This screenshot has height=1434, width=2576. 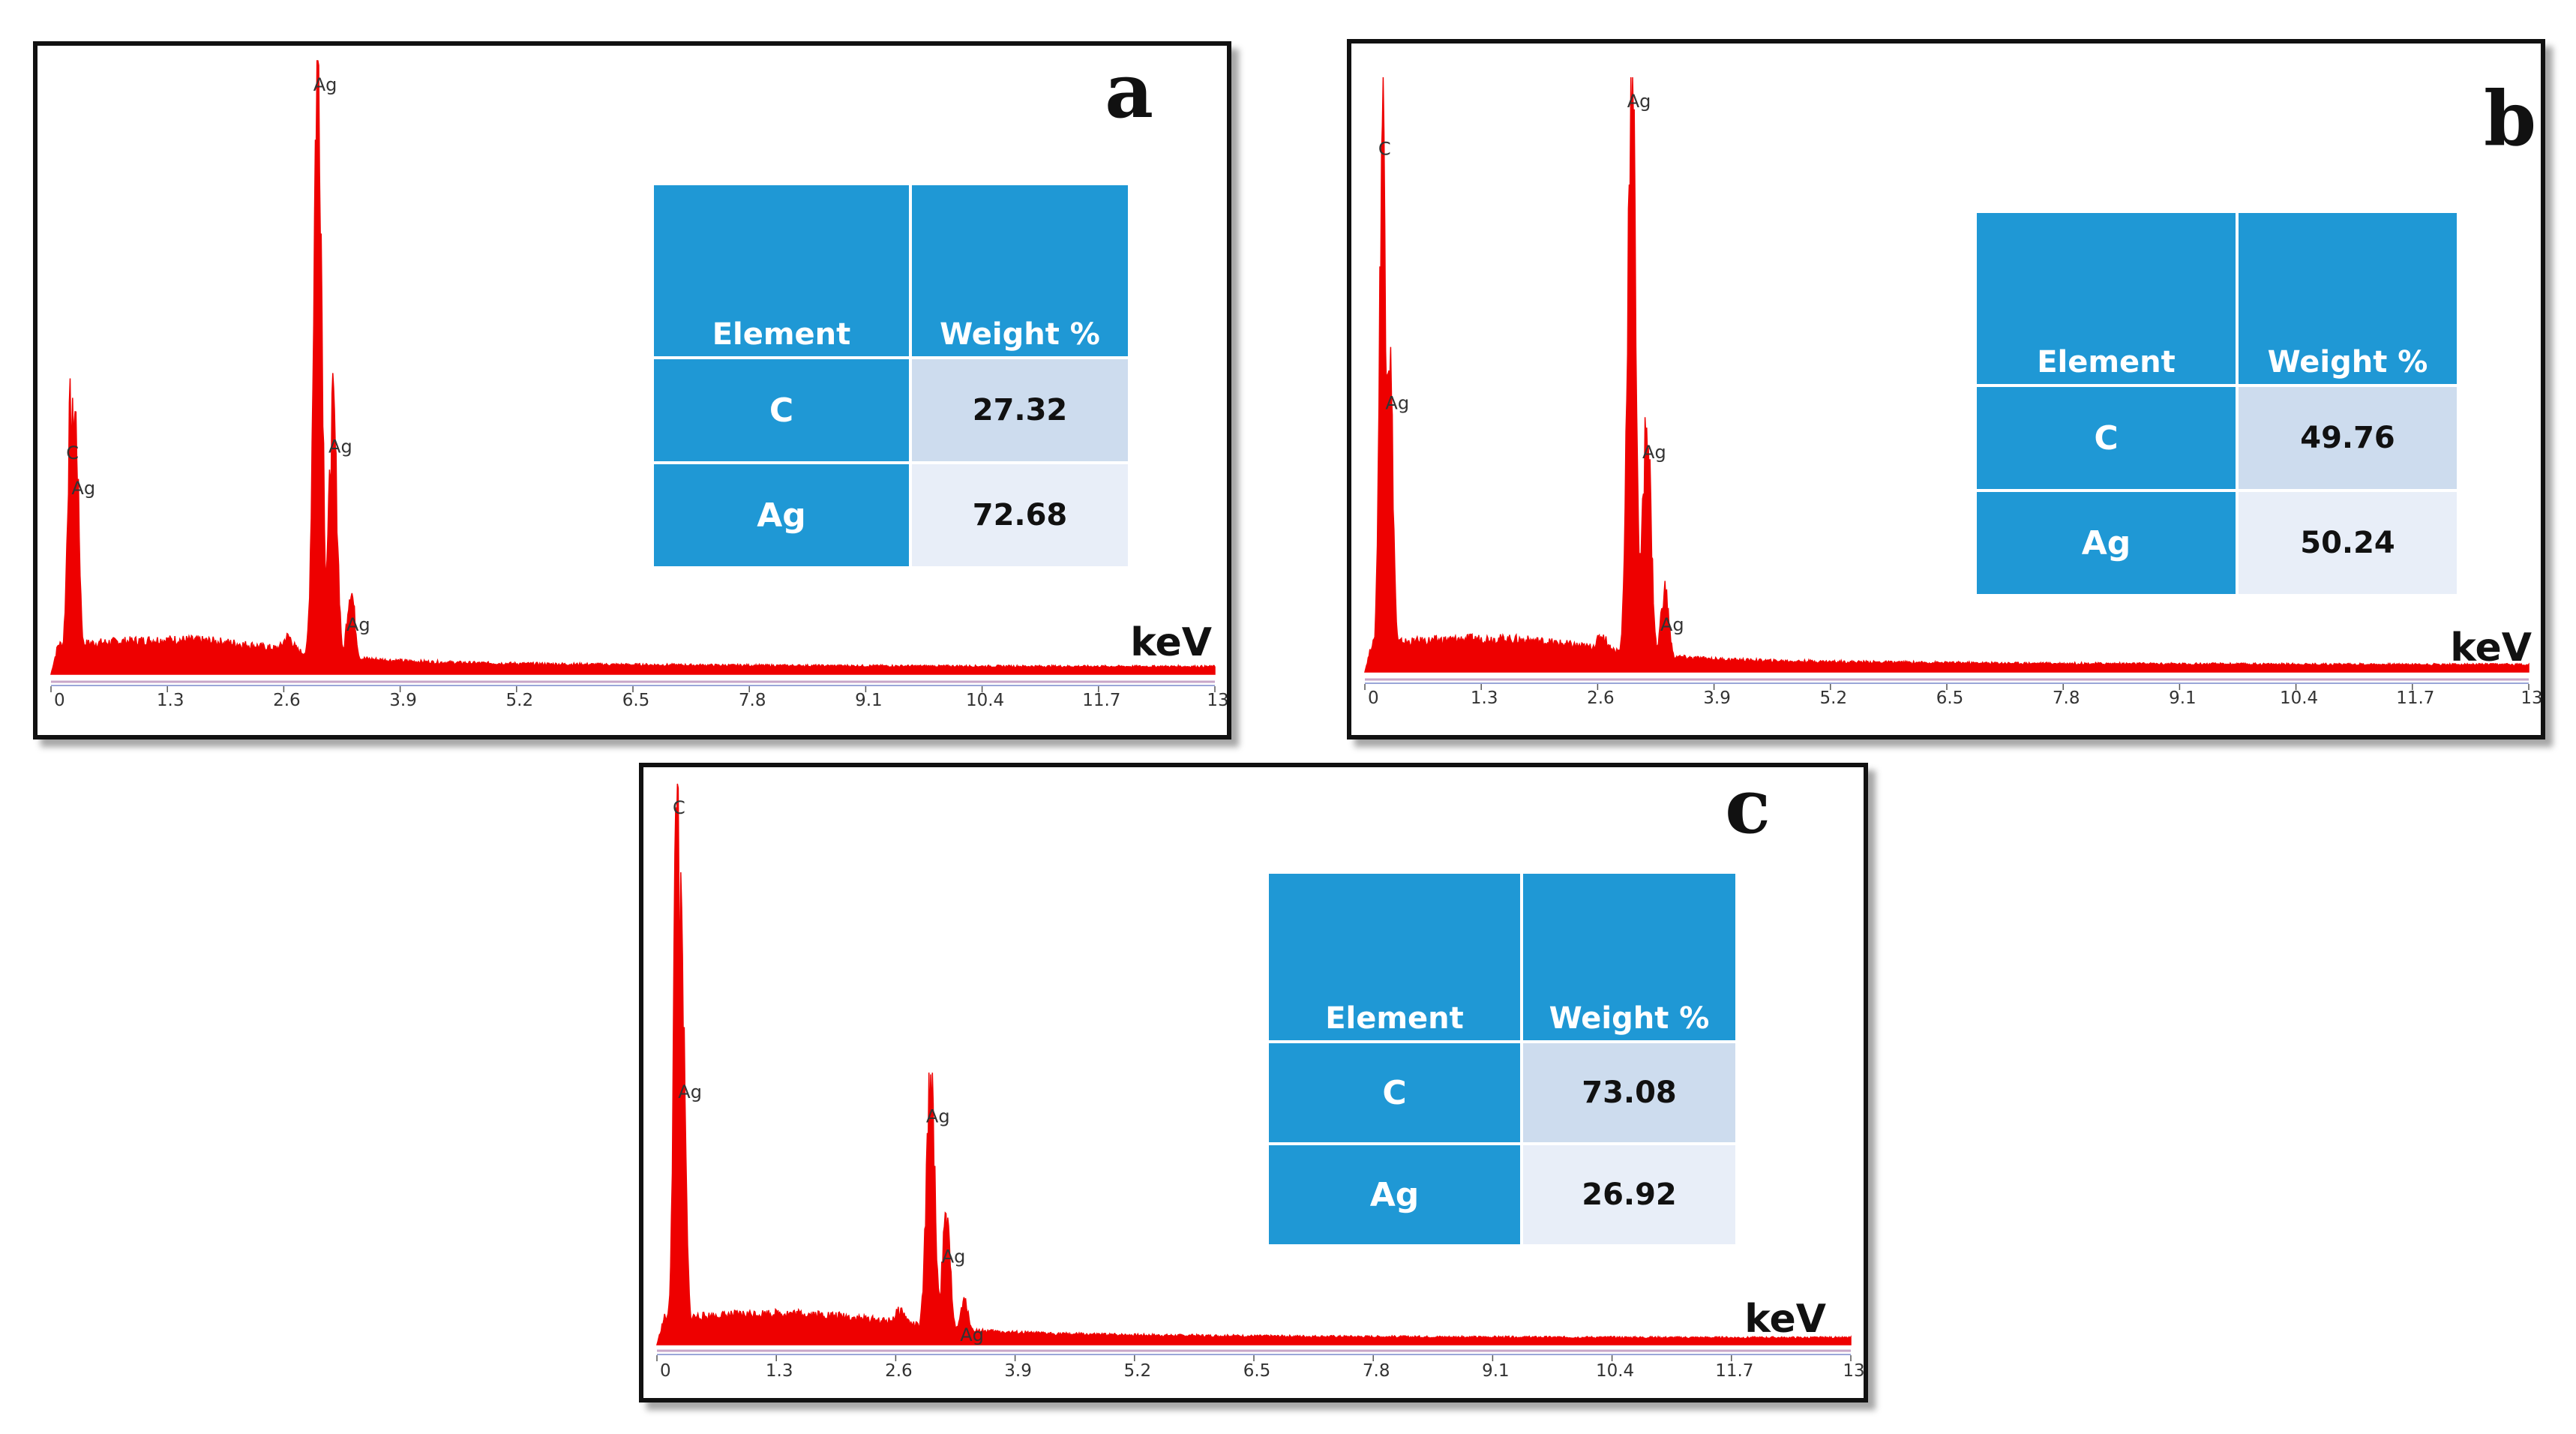 What do you see at coordinates (2510, 118) in the screenshot?
I see `panel-letter-b: b` at bounding box center [2510, 118].